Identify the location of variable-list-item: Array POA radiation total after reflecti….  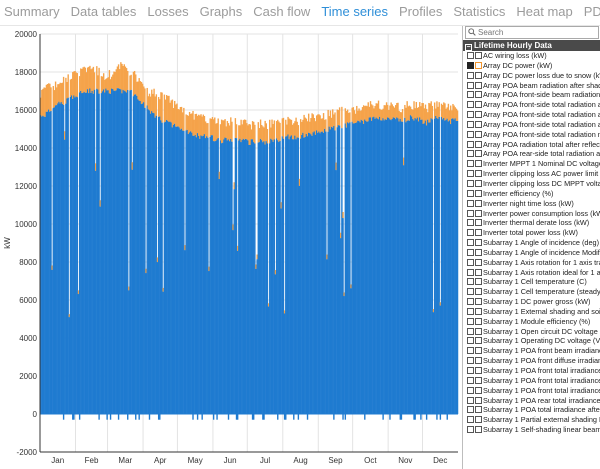
(531, 145).